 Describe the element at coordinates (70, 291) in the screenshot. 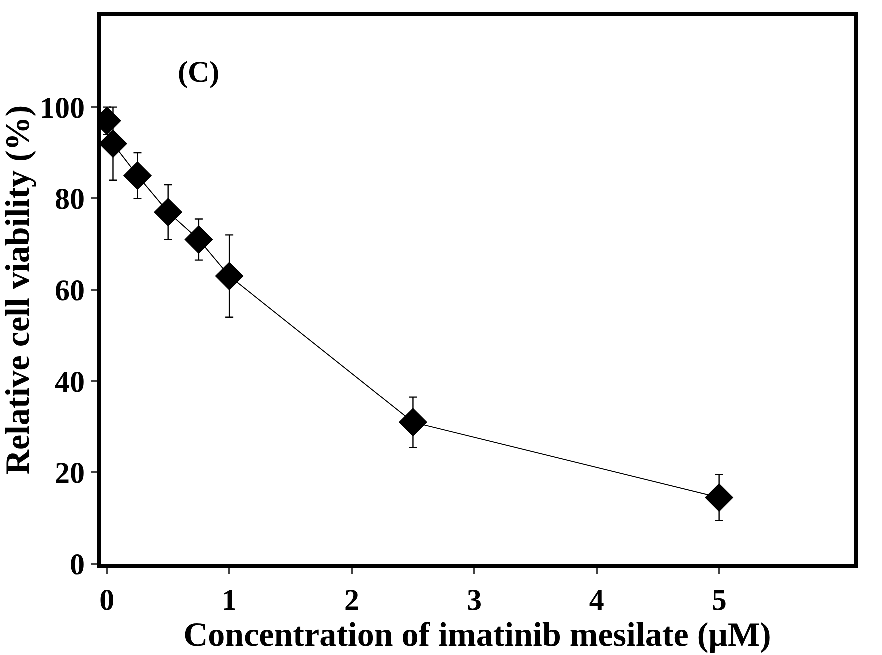

I see `y-tick-label: 60` at that location.